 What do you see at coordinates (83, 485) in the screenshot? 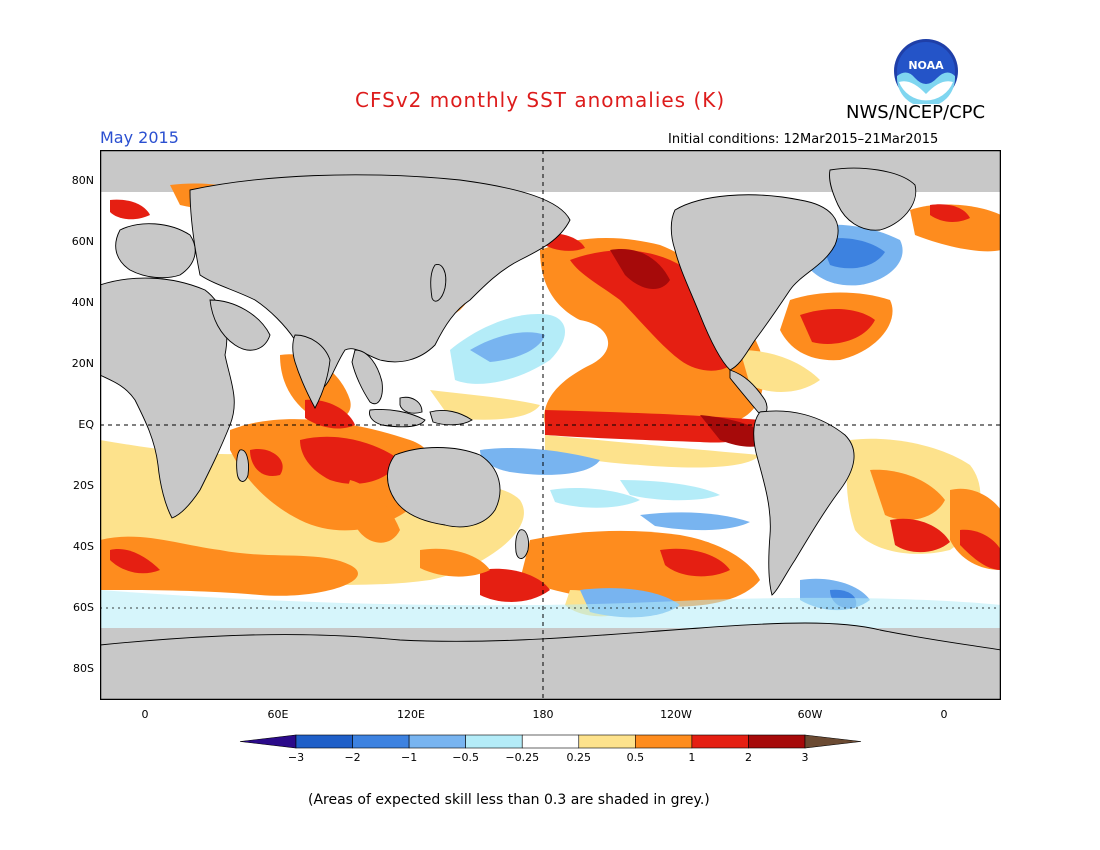
I see `lat-label: 20S` at bounding box center [83, 485].